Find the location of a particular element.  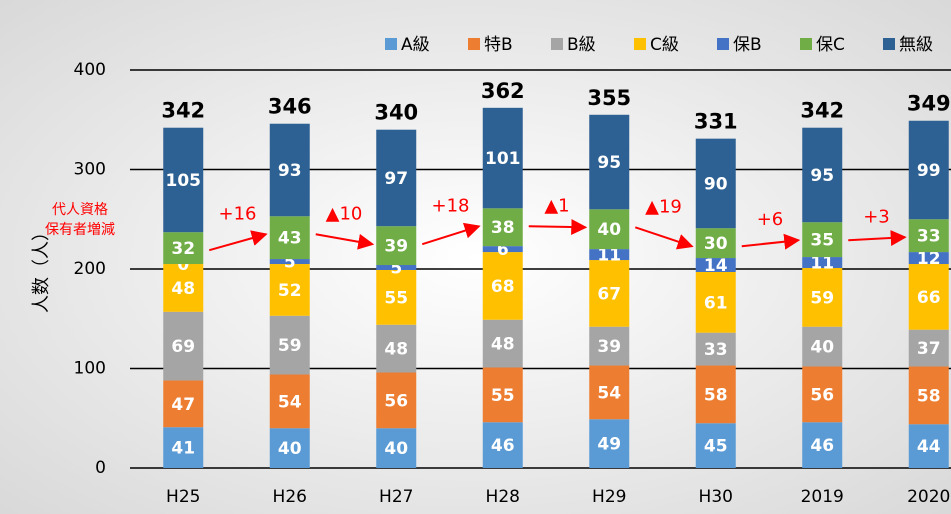

data-label: 68 is located at coordinates (503, 287).